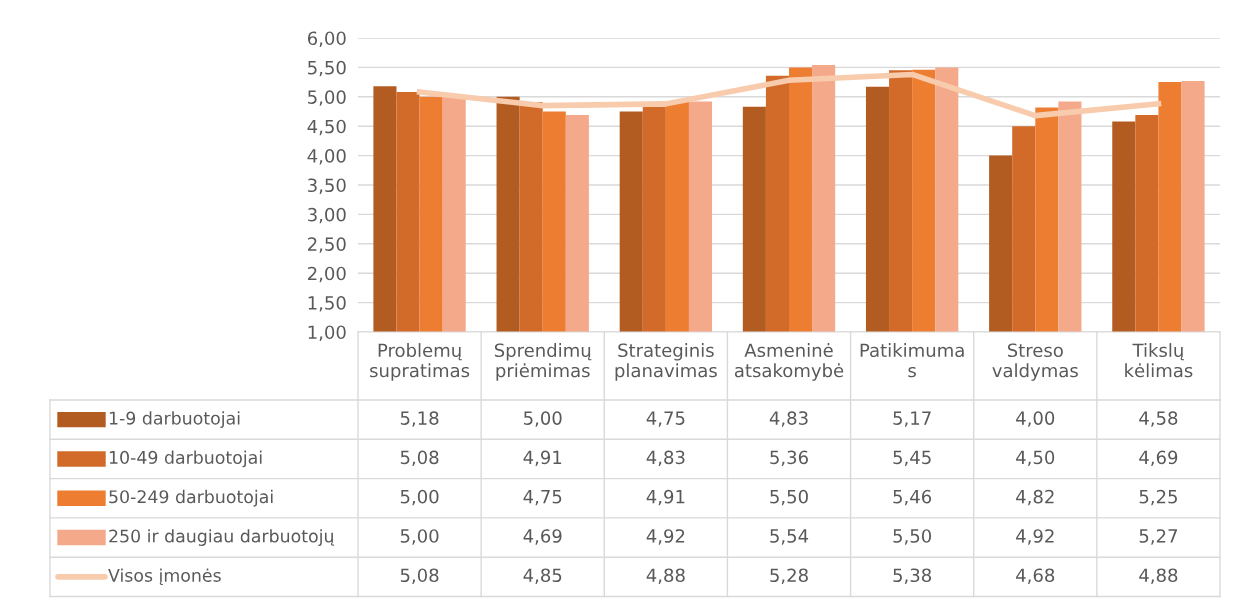 The image size is (1252, 604). Describe the element at coordinates (222, 537) in the screenshot. I see `legend-label: 250 ir daugiau darbuotojų` at that location.